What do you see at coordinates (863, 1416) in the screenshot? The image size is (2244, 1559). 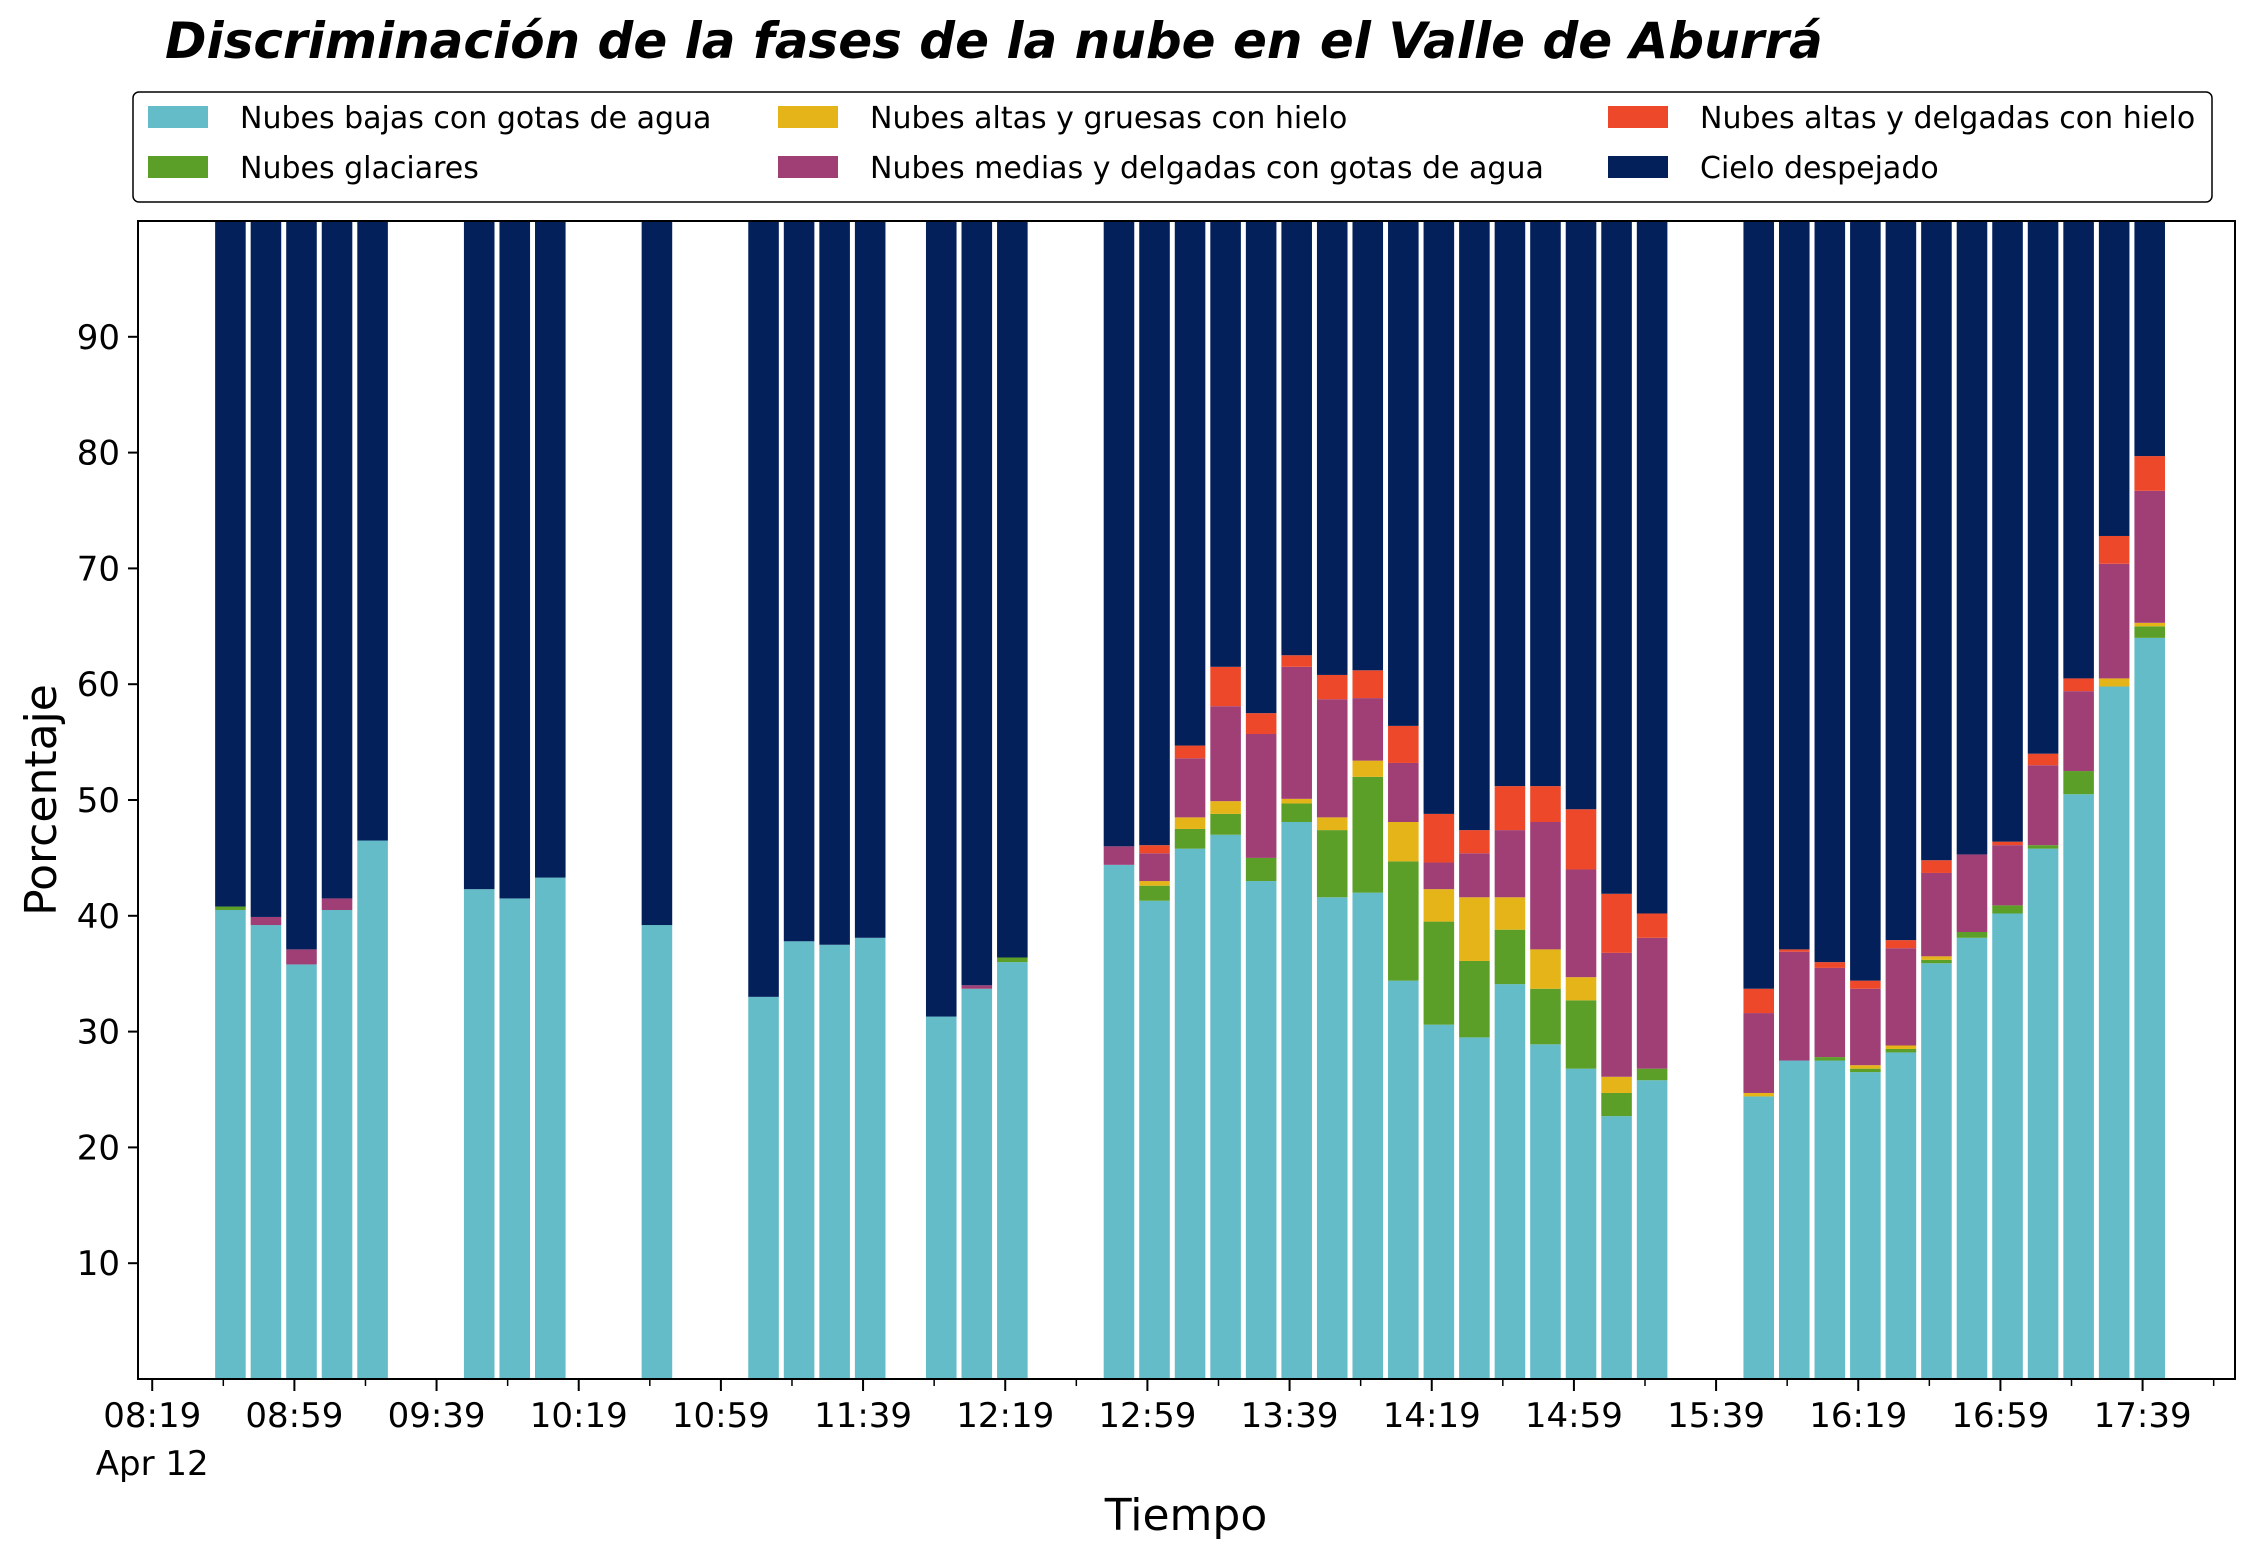 I see `x-tick-label: 11:39` at bounding box center [863, 1416].